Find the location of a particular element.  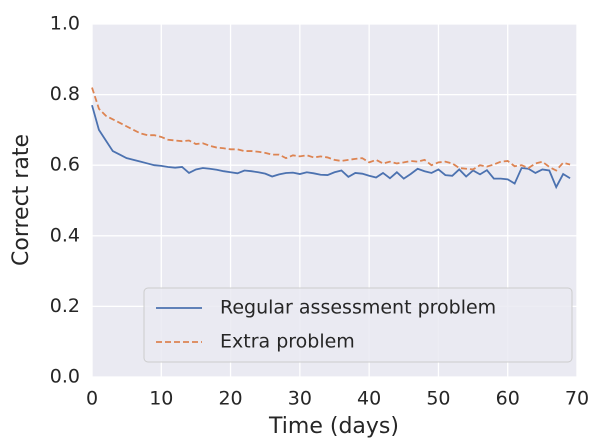

x-tick-label: 60 is located at coordinates (508, 399).